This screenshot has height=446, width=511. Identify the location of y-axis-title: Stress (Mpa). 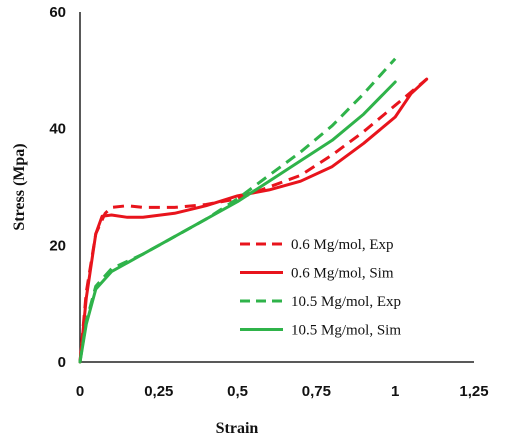
(19, 186).